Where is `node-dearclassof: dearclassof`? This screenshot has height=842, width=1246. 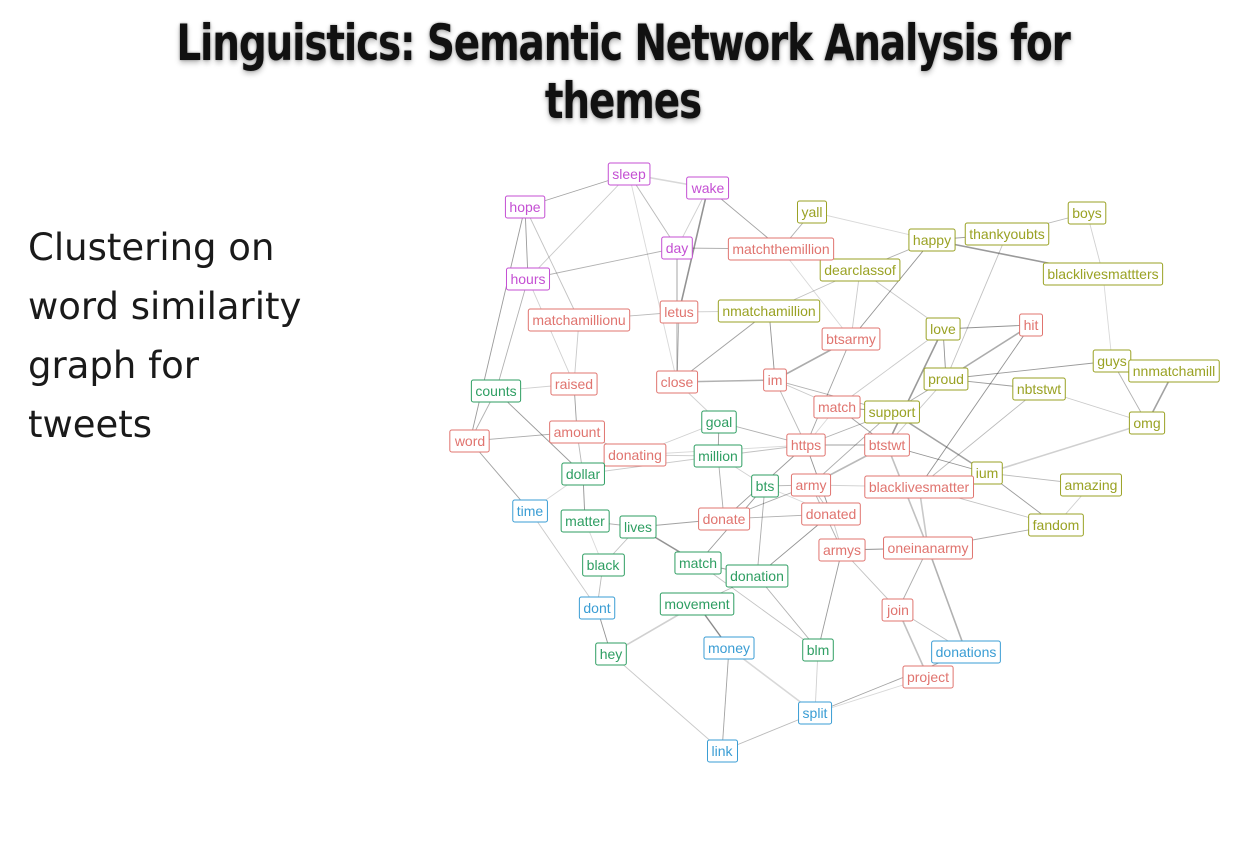
node-dearclassof: dearclassof is located at coordinates (860, 270).